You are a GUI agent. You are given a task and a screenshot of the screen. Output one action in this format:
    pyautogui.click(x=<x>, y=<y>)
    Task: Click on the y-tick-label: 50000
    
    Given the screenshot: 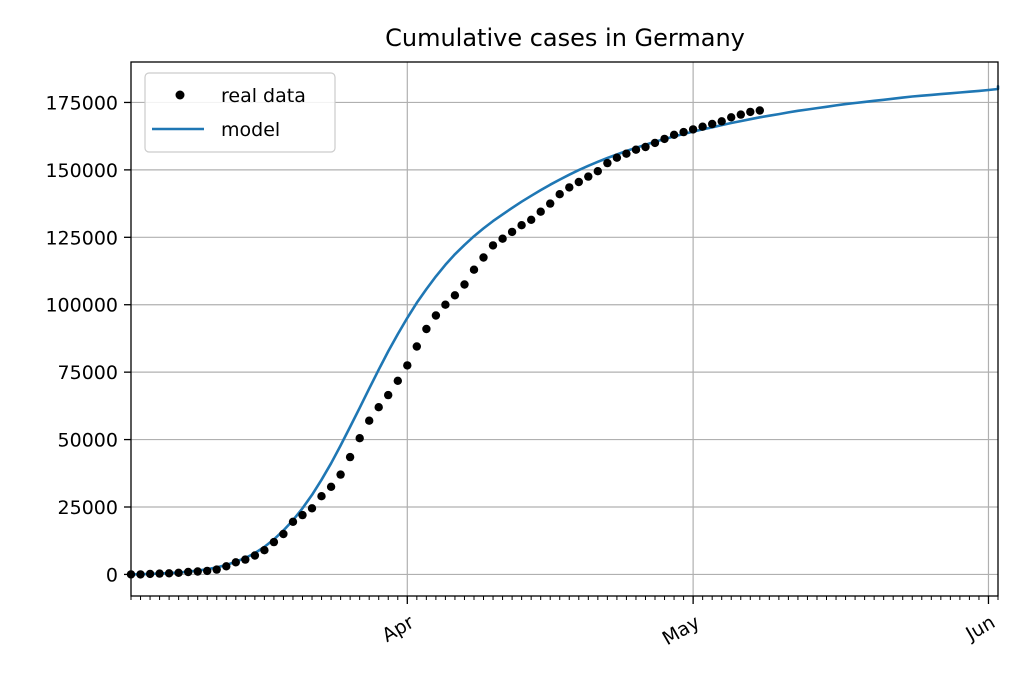 What is the action you would take?
    pyautogui.click(x=88, y=441)
    